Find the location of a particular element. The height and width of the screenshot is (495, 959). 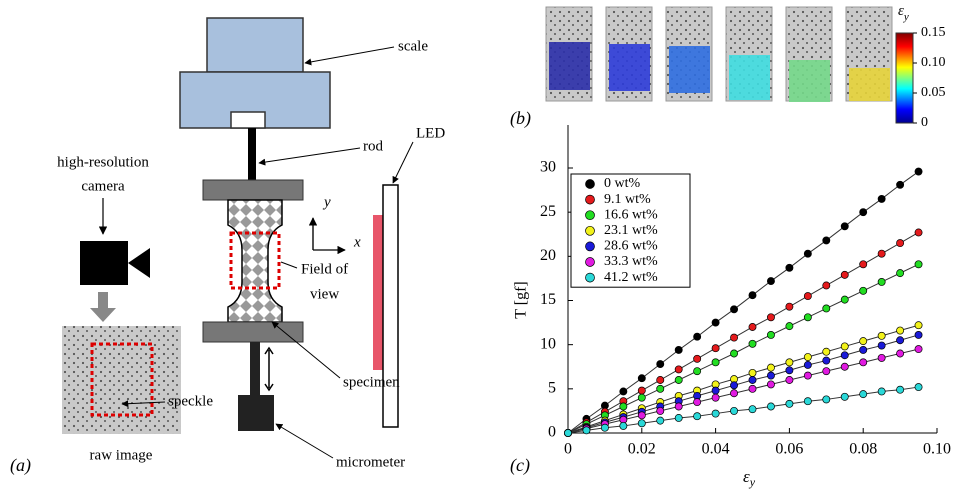

micrometer-rod is located at coordinates (255, 369).